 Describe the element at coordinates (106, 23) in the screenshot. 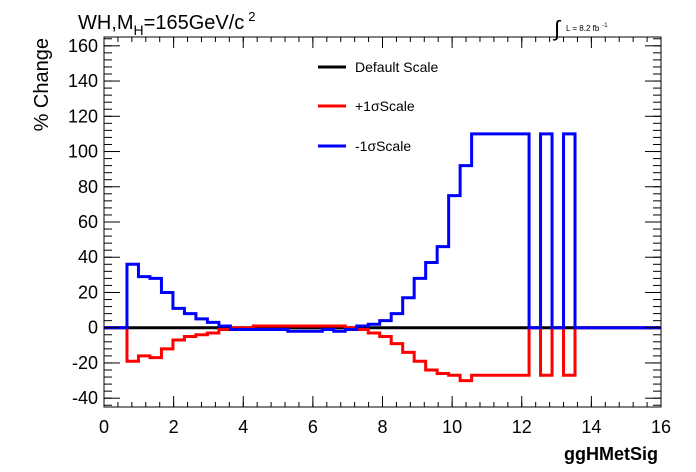

I see `title-prefix: WH,M` at that location.